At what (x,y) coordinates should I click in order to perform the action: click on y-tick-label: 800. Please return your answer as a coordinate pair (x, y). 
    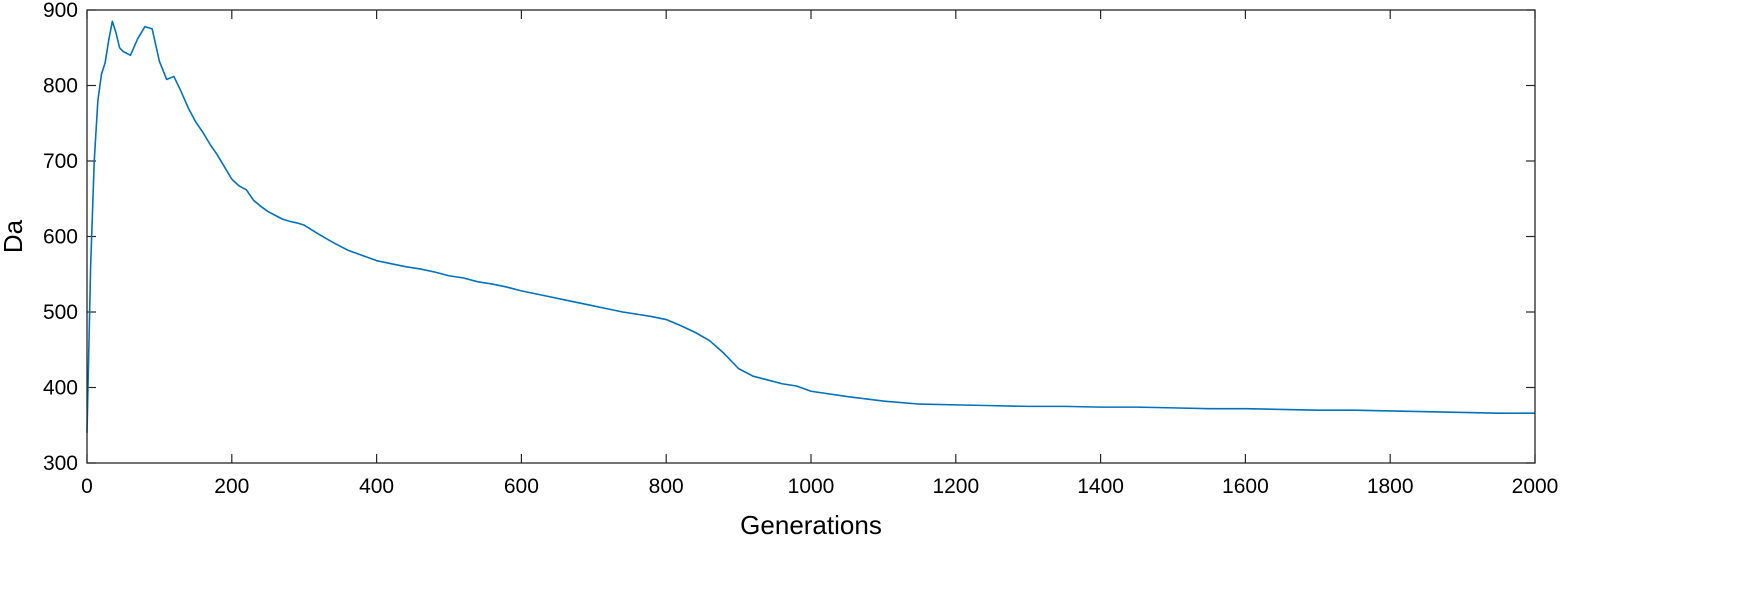
    Looking at the image, I should click on (60, 86).